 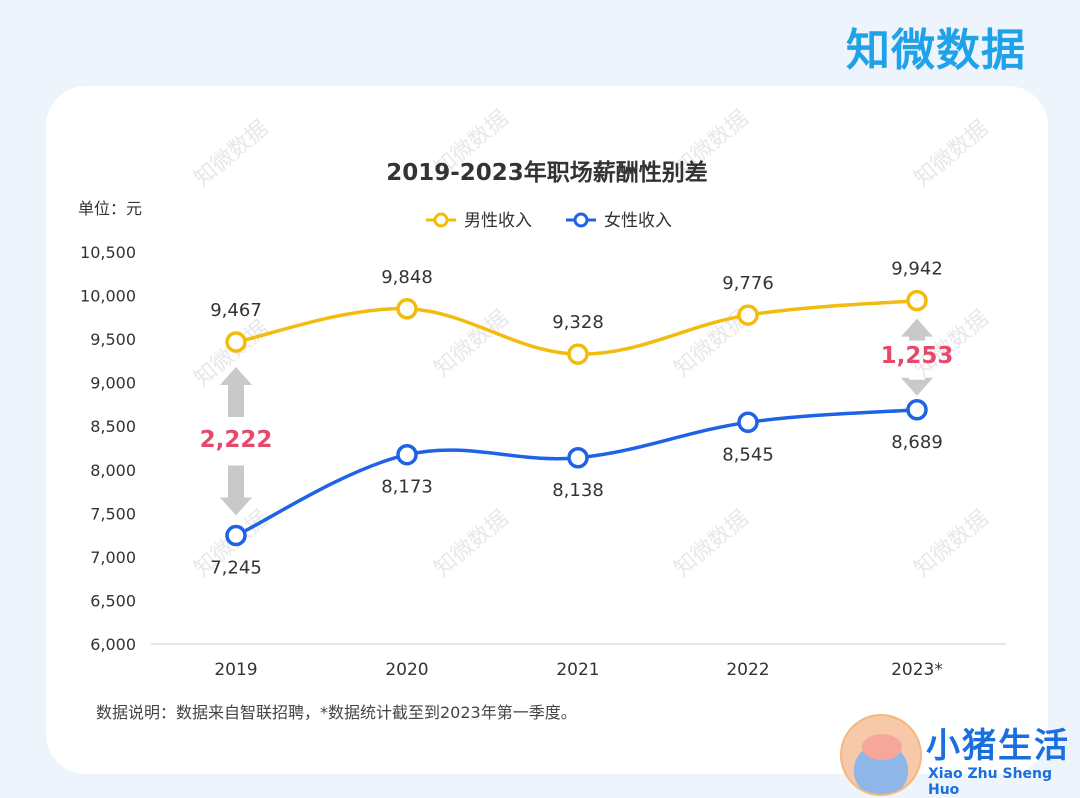 What do you see at coordinates (748, 454) in the screenshot?
I see `data-label: 8,545` at bounding box center [748, 454].